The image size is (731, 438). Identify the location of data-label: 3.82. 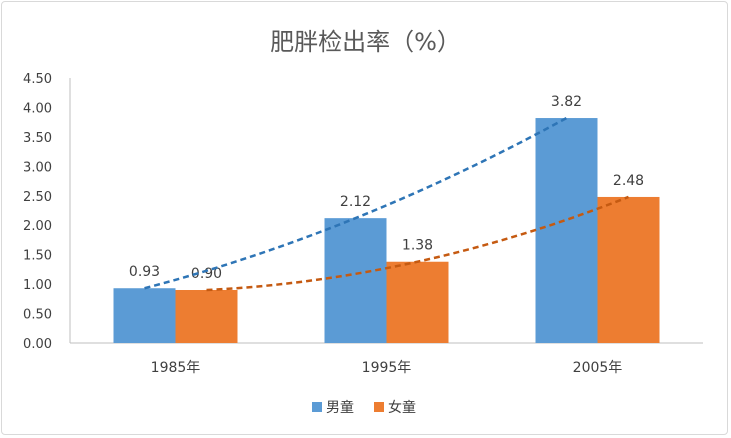
(566, 102).